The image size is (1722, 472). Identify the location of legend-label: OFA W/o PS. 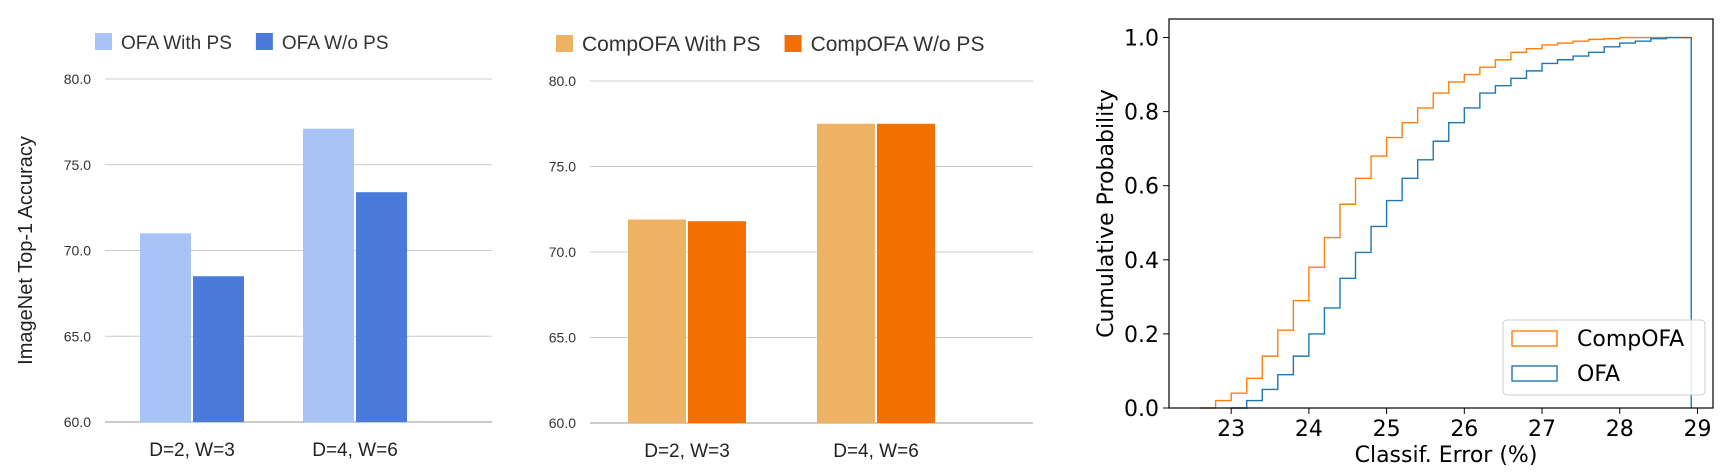
(335, 43).